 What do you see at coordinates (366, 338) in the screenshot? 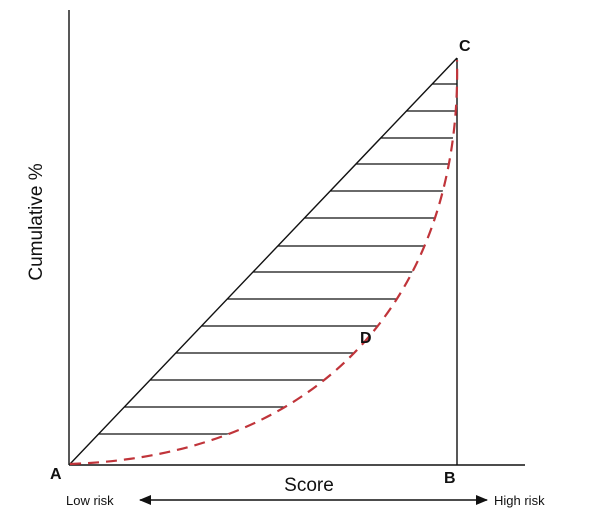
I see `point-label-d: D` at bounding box center [366, 338].